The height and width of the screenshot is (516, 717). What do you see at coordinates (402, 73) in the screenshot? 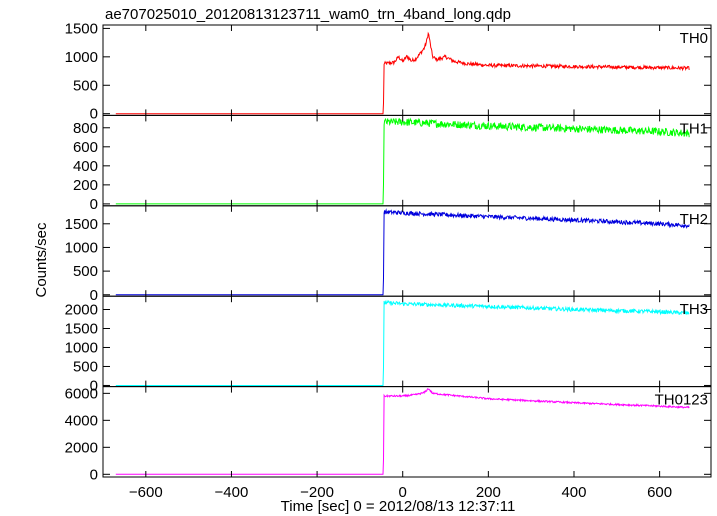
I see `series-line-th0` at bounding box center [402, 73].